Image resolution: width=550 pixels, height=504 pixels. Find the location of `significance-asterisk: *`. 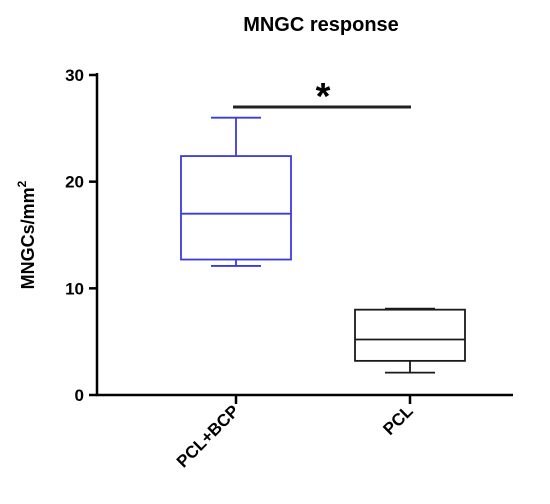

significance-asterisk: * is located at coordinates (323, 97).